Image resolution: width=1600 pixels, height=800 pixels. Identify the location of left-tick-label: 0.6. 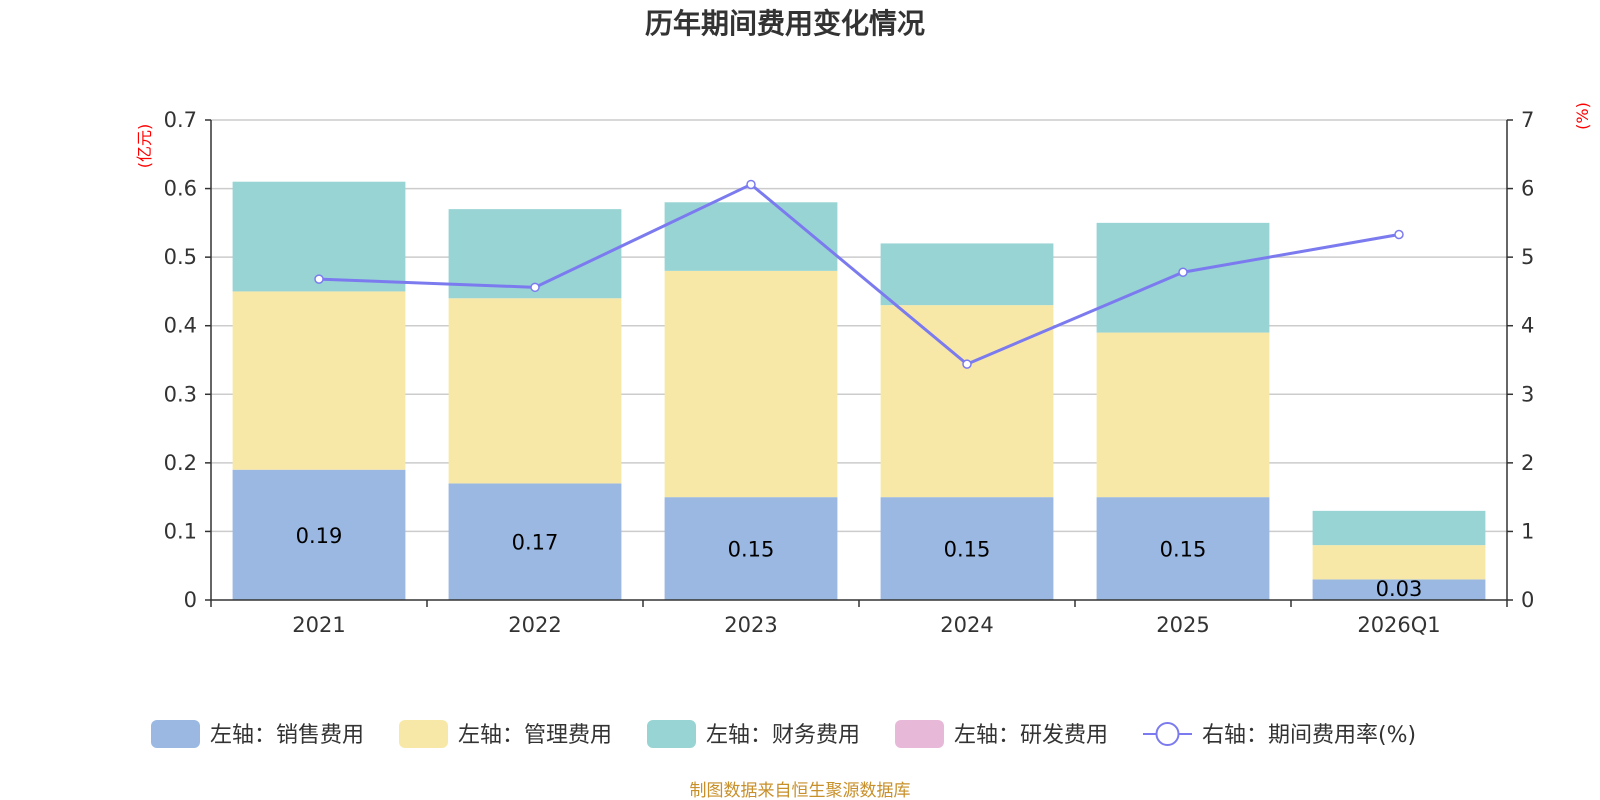
(180, 189).